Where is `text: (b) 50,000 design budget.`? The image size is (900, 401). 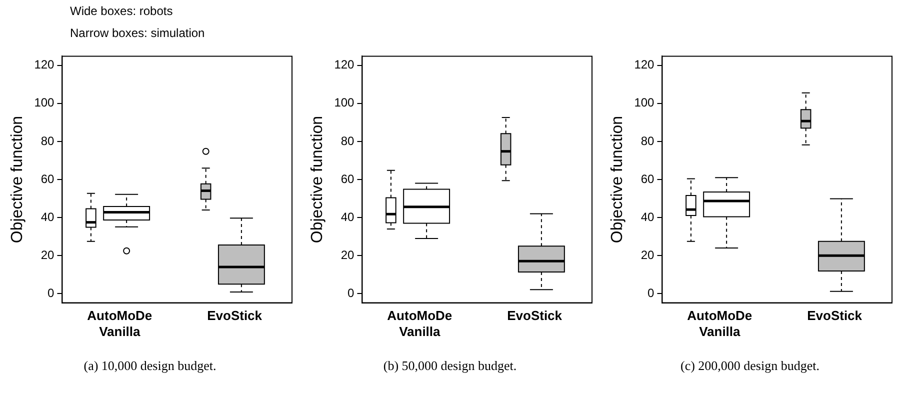
text: (b) 50,000 design budget. is located at coordinates (450, 366).